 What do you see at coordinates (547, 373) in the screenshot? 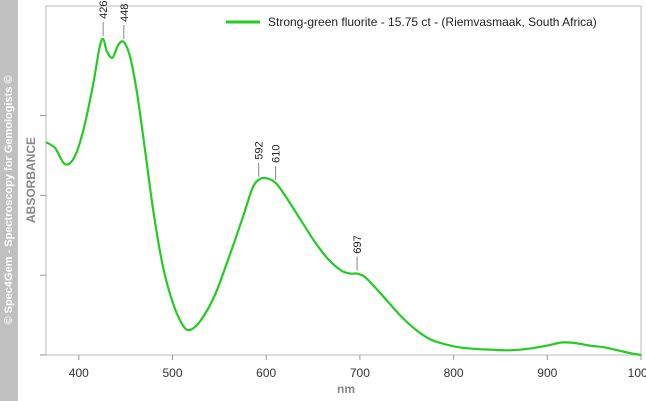
I see `x-tick-label: 900` at bounding box center [547, 373].